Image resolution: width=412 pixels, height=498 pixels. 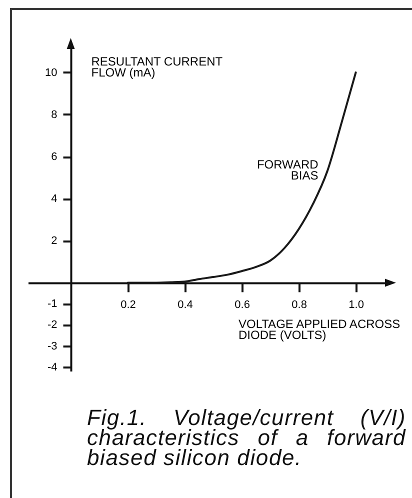 I want to click on x-tick-label: 1.0, so click(x=356, y=305).